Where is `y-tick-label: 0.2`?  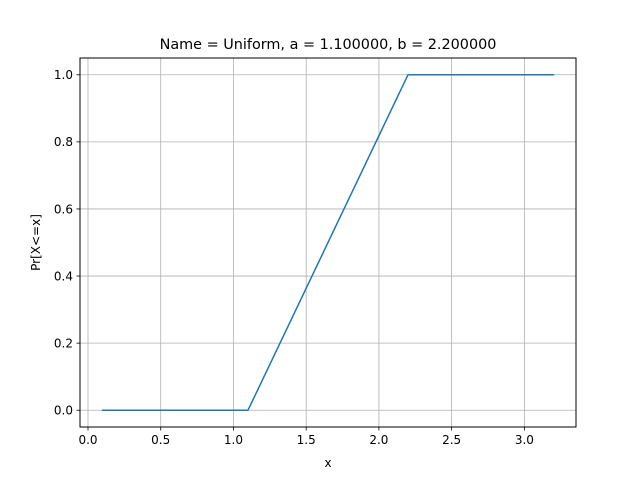 y-tick-label: 0.2 is located at coordinates (63, 343).